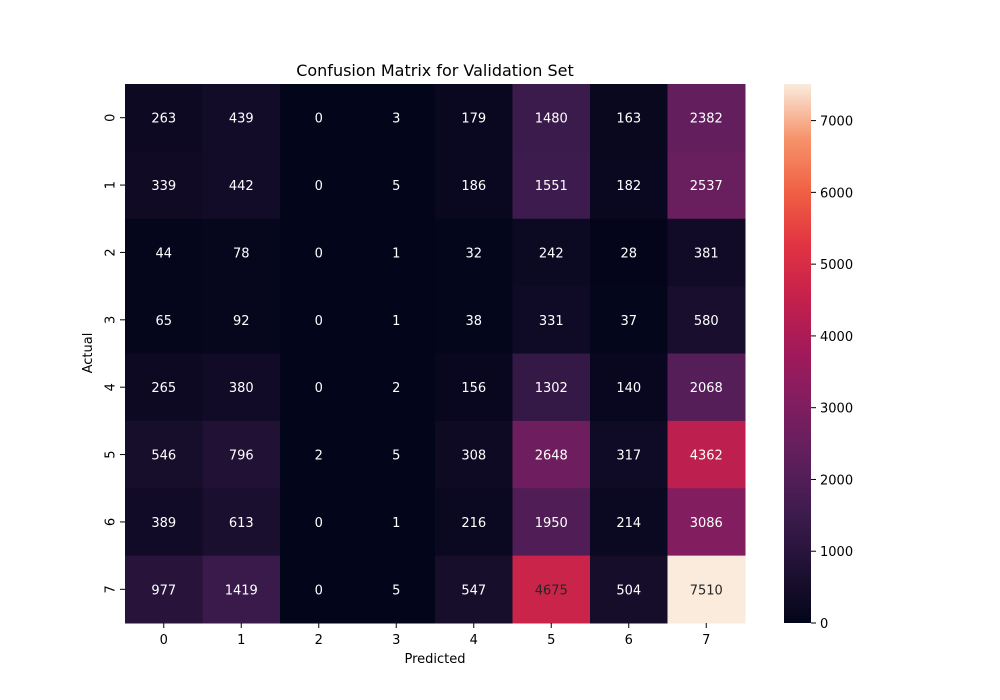 This screenshot has height=700, width=1000. What do you see at coordinates (706, 321) in the screenshot?
I see `cell-value-label: 580` at bounding box center [706, 321].